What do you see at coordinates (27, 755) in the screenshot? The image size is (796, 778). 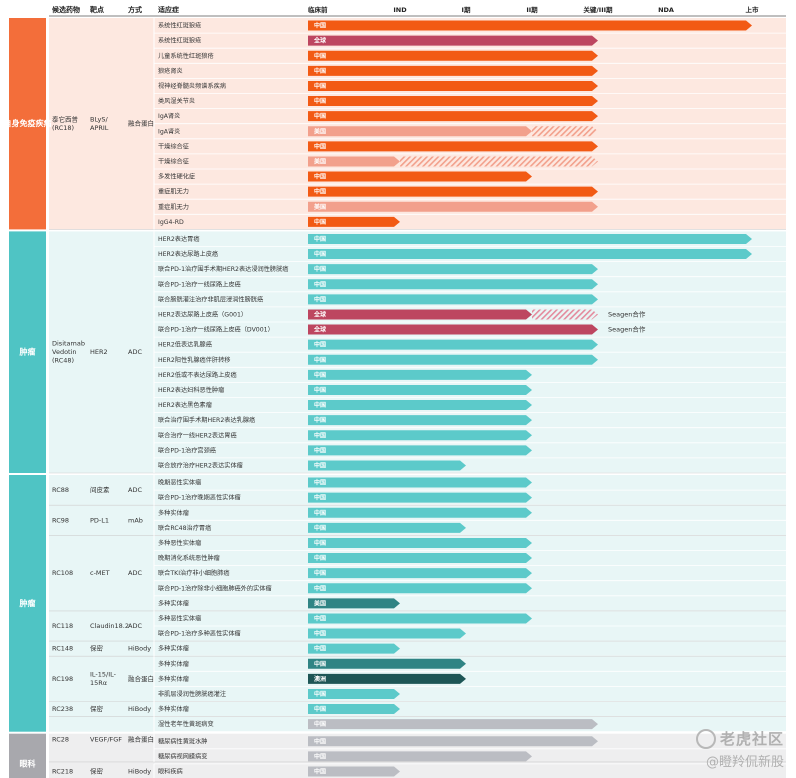 I see `section-side-band` at bounding box center [27, 755].